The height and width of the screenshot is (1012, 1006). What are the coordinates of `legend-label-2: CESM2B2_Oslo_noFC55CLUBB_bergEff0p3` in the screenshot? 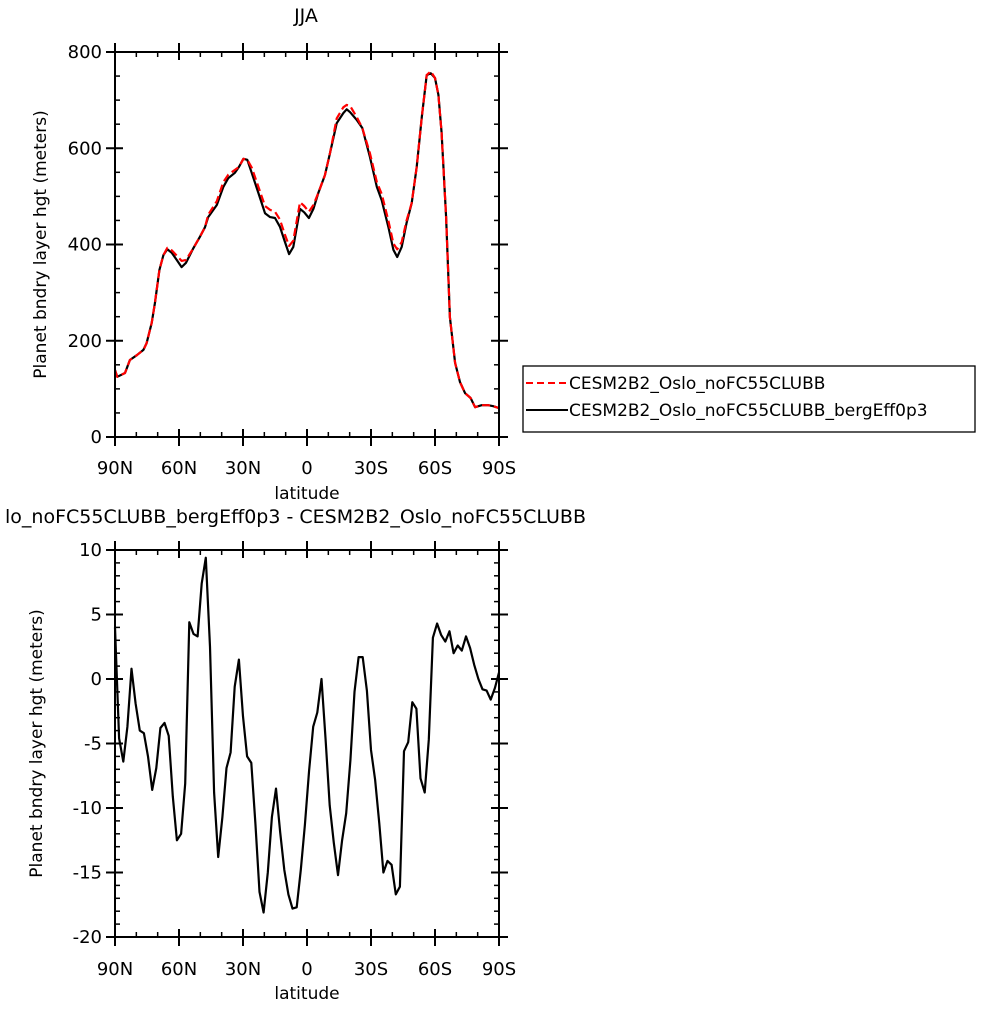 It's located at (748, 411).